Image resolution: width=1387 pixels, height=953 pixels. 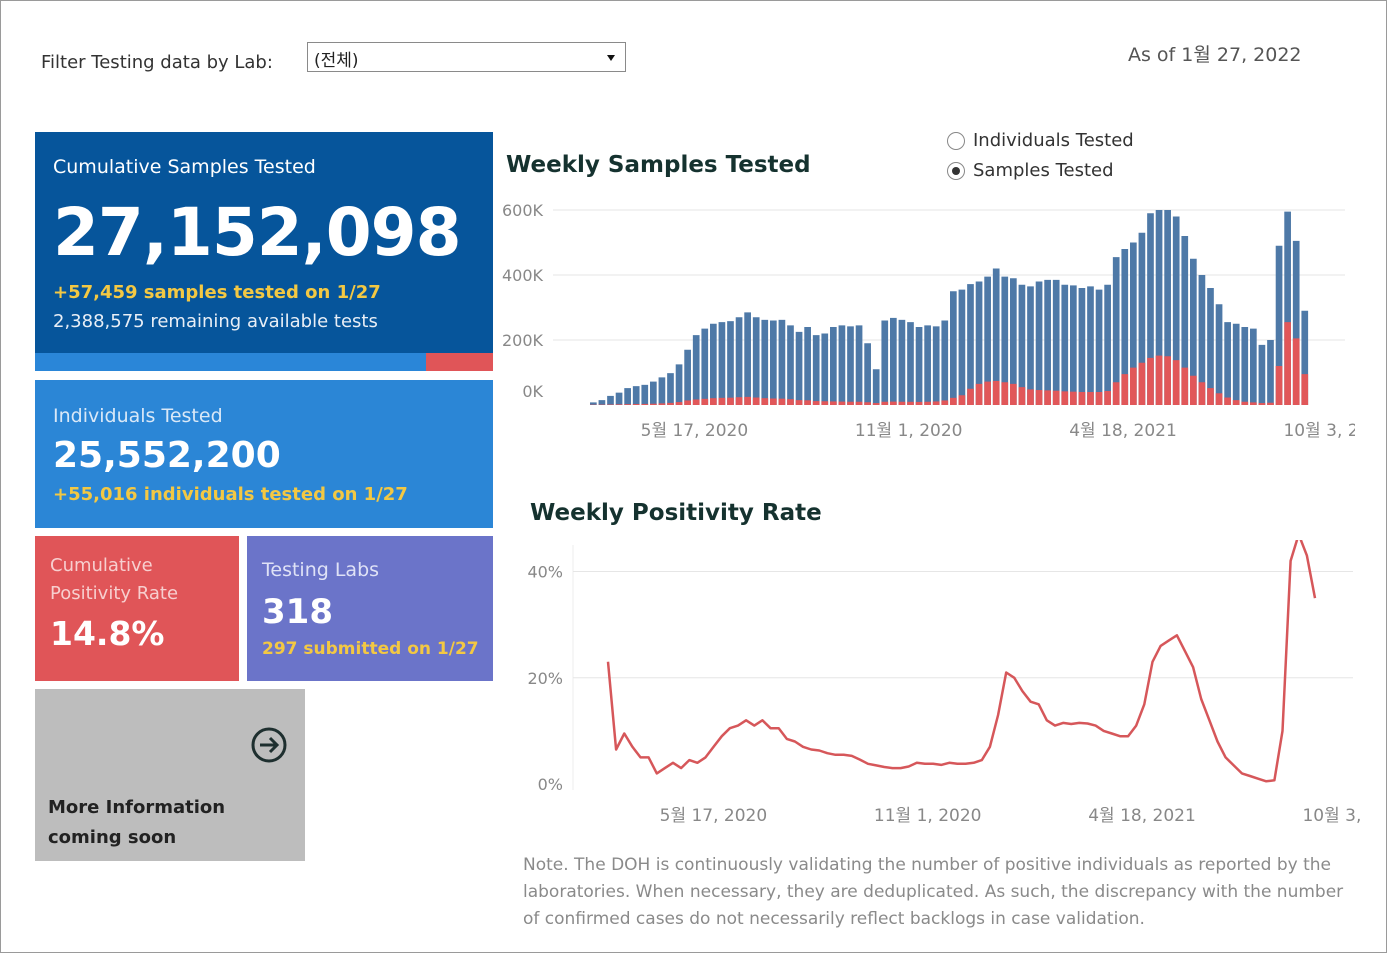 What do you see at coordinates (170, 775) in the screenshot?
I see `more-information-card: More Information coming soon` at bounding box center [170, 775].